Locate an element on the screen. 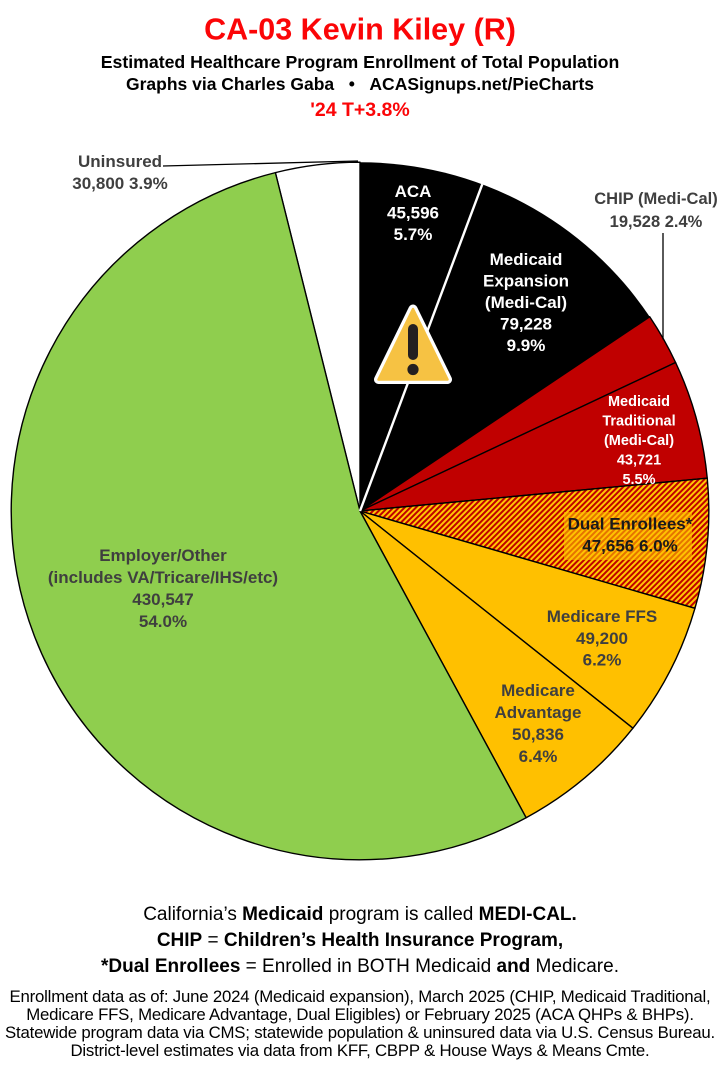  svg-text: Uninsured is located at coordinates (120, 161).